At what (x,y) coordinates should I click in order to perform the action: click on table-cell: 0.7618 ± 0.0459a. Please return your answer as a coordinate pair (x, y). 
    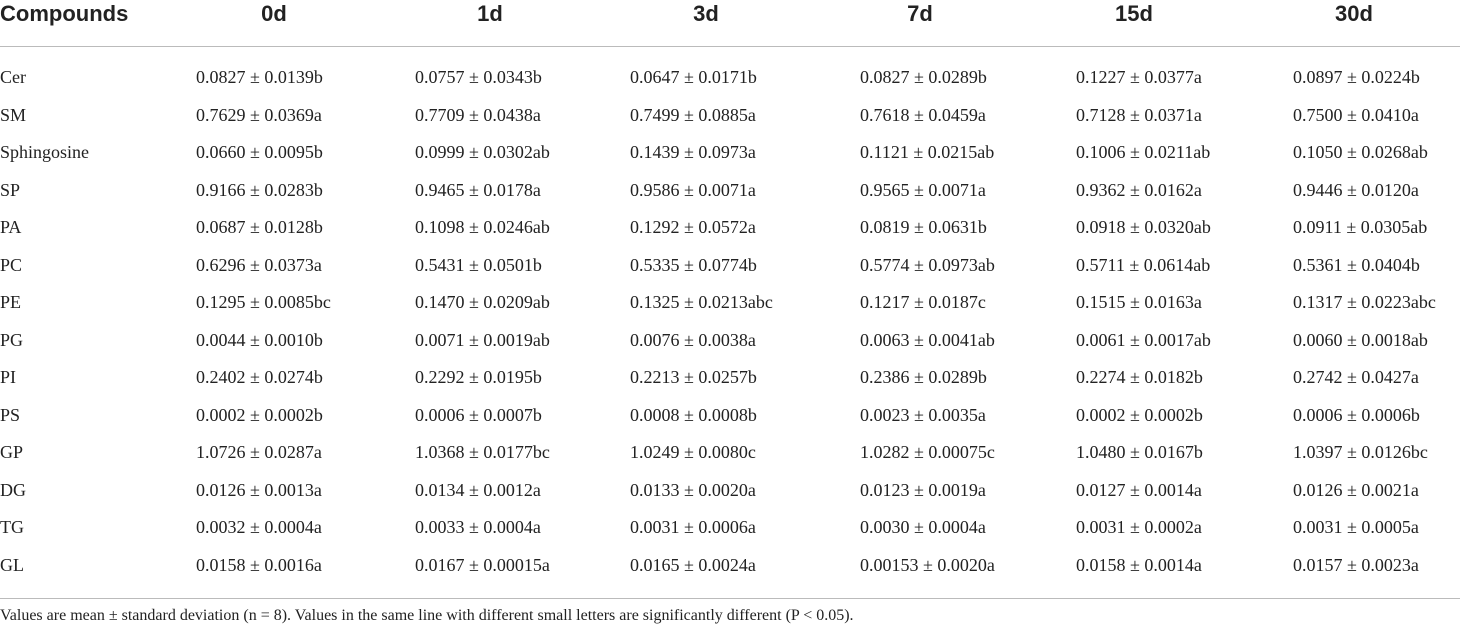
    Looking at the image, I should click on (923, 114).